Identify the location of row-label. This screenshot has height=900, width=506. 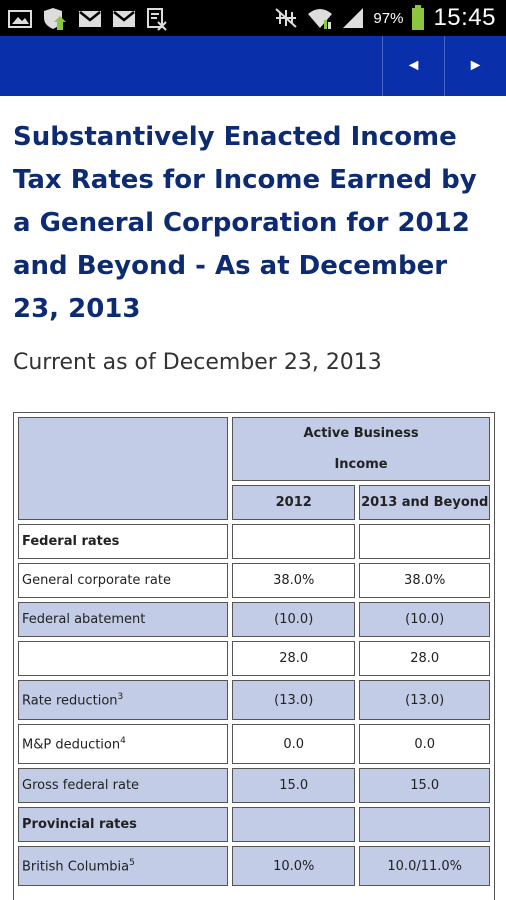
(123, 658).